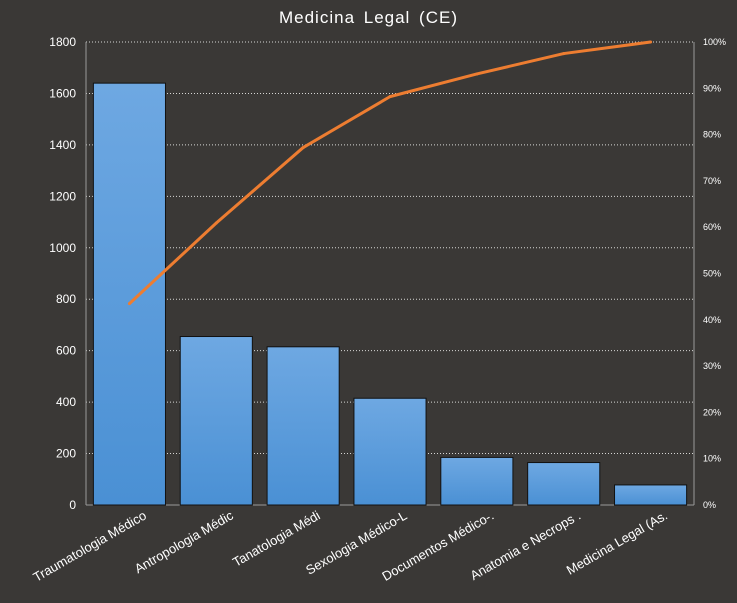 The height and width of the screenshot is (603, 737). Describe the element at coordinates (712, 320) in the screenshot. I see `y2-tick-label: 40%` at that location.